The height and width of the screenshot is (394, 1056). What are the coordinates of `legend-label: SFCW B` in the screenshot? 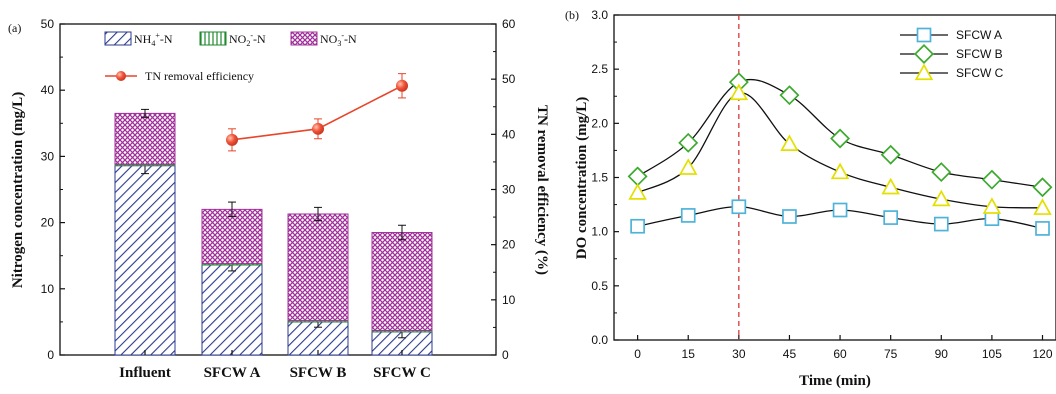 It's located at (979, 54).